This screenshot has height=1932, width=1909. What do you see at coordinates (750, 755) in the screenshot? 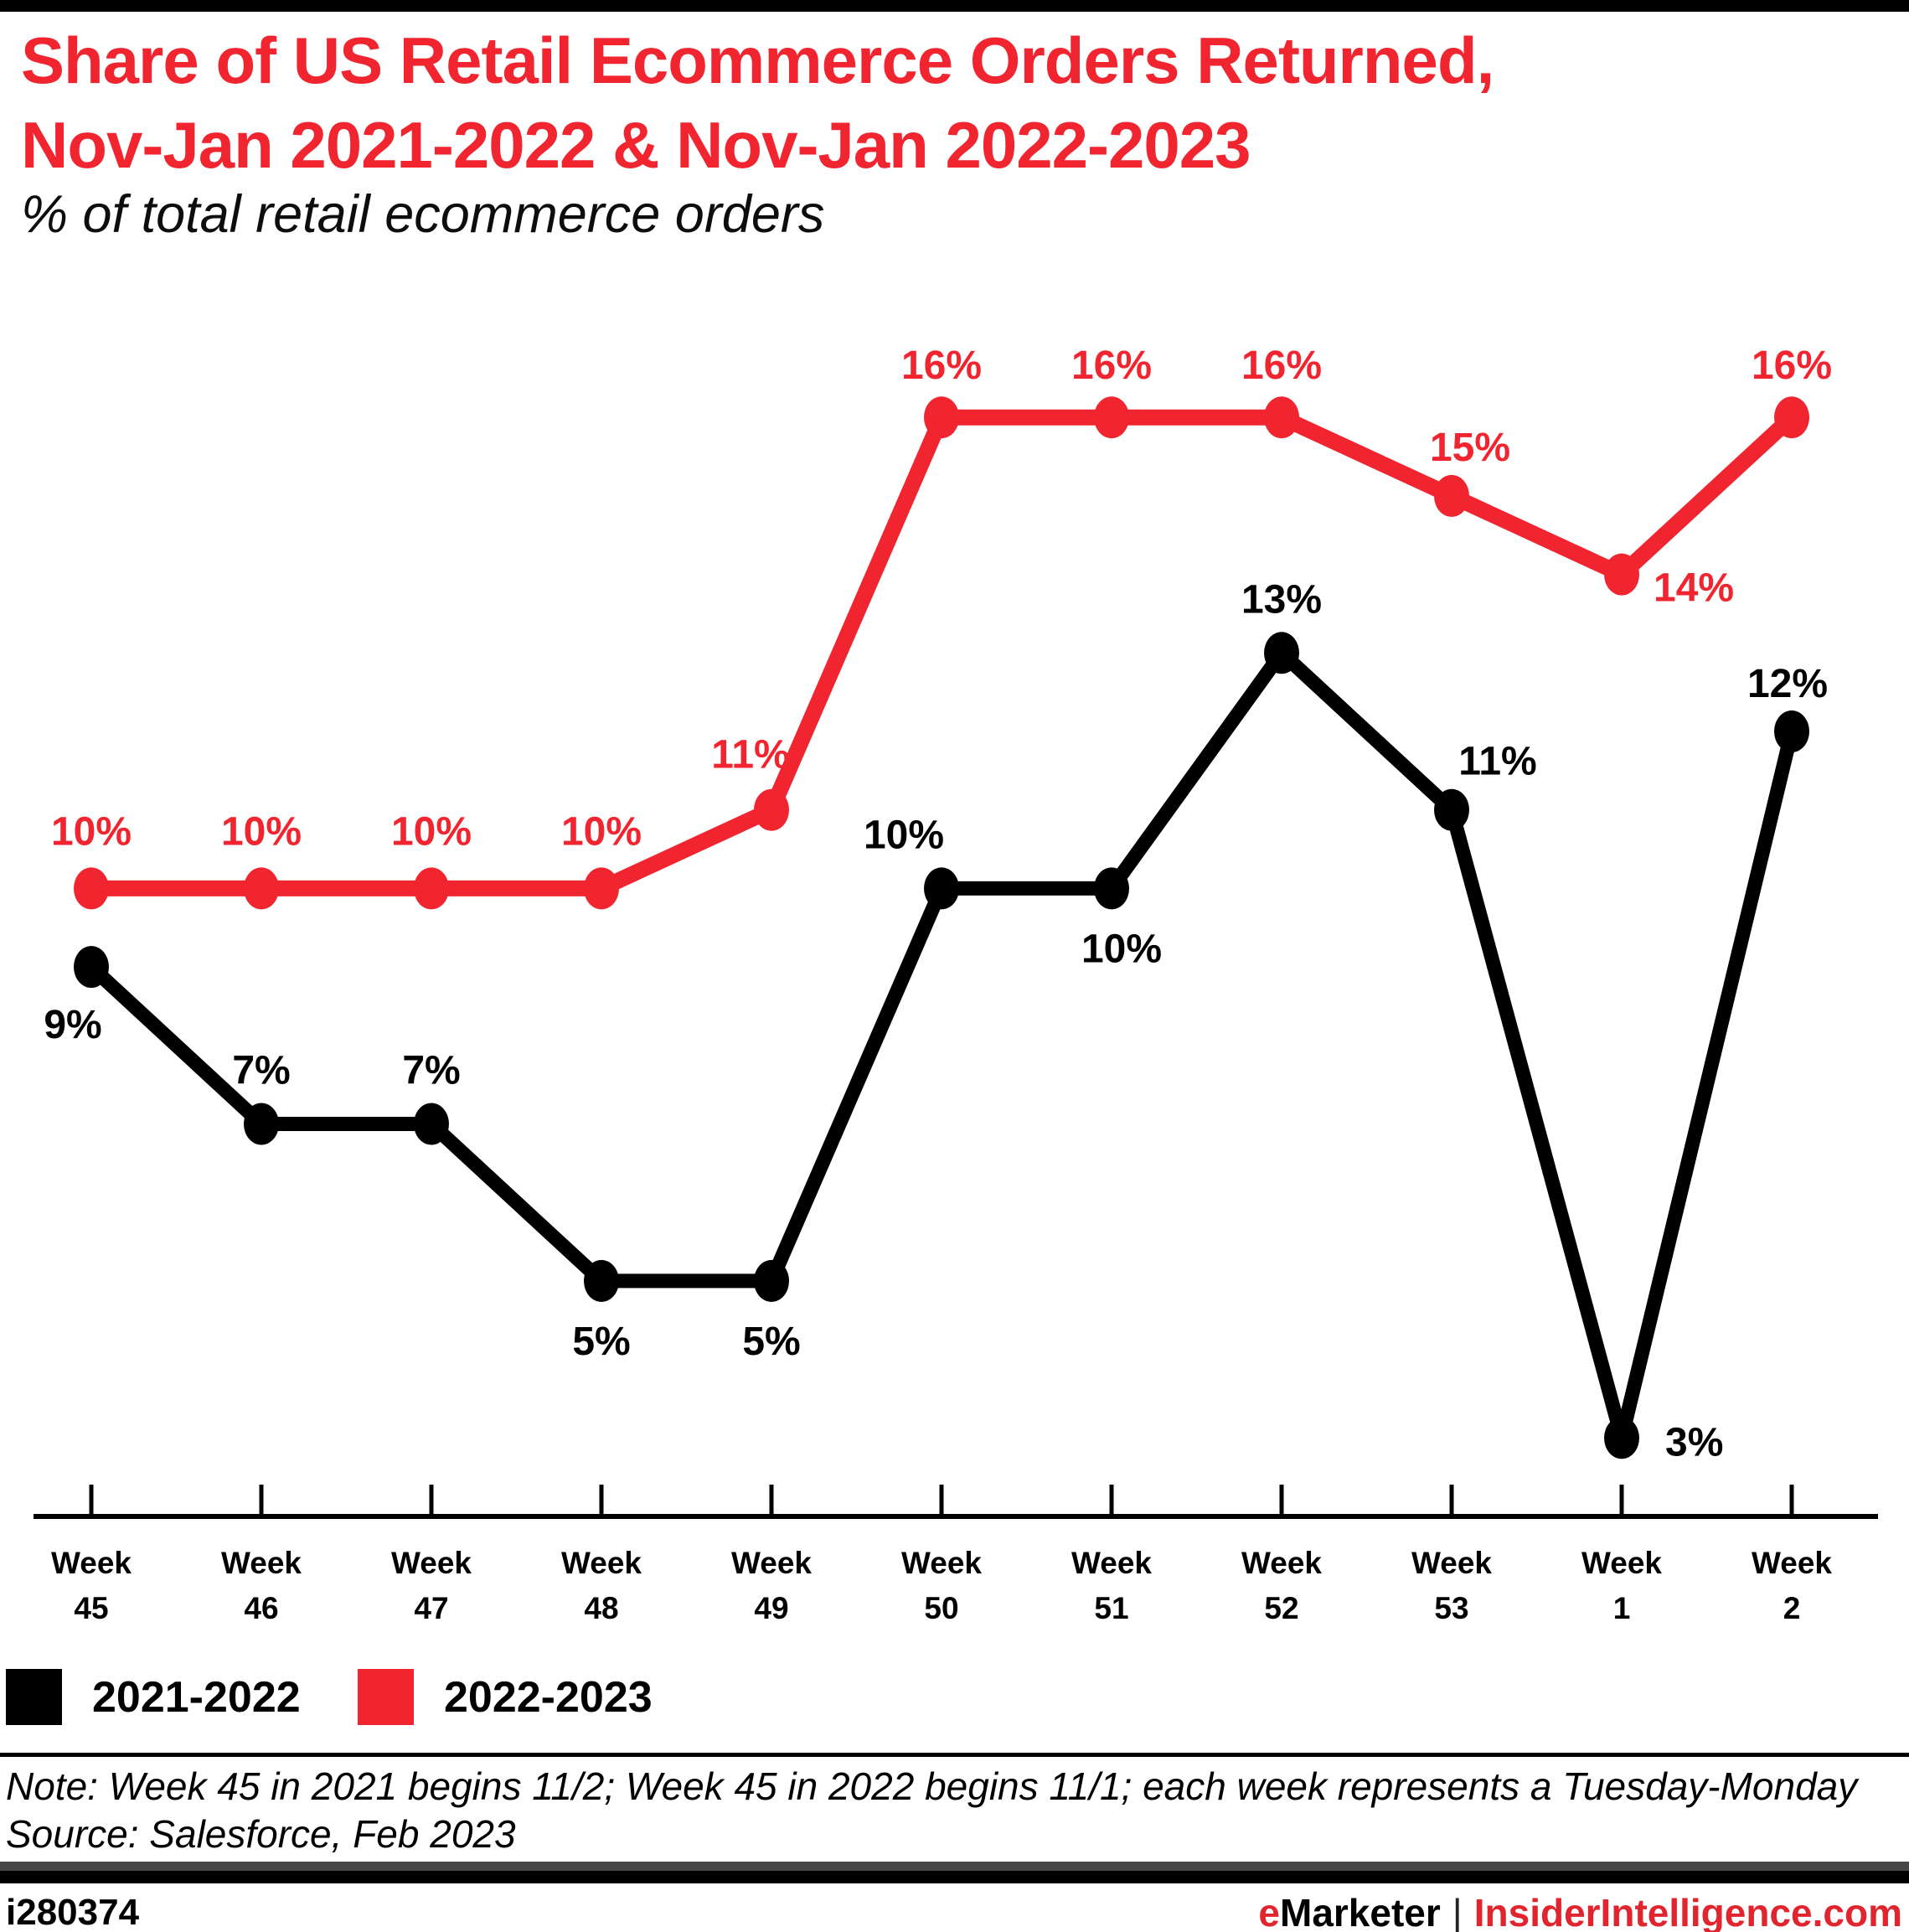
I see `data-point-label-2022-2023: 11%` at bounding box center [750, 755].